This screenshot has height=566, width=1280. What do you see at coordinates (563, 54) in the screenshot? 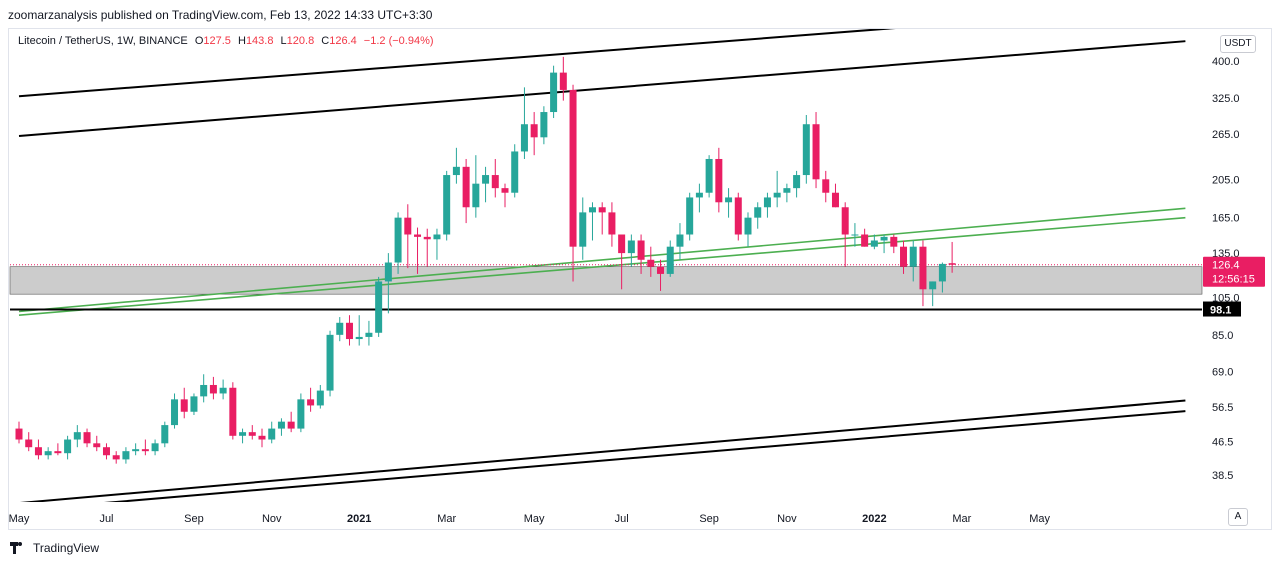
I see `upper-channel-top` at bounding box center [563, 54].